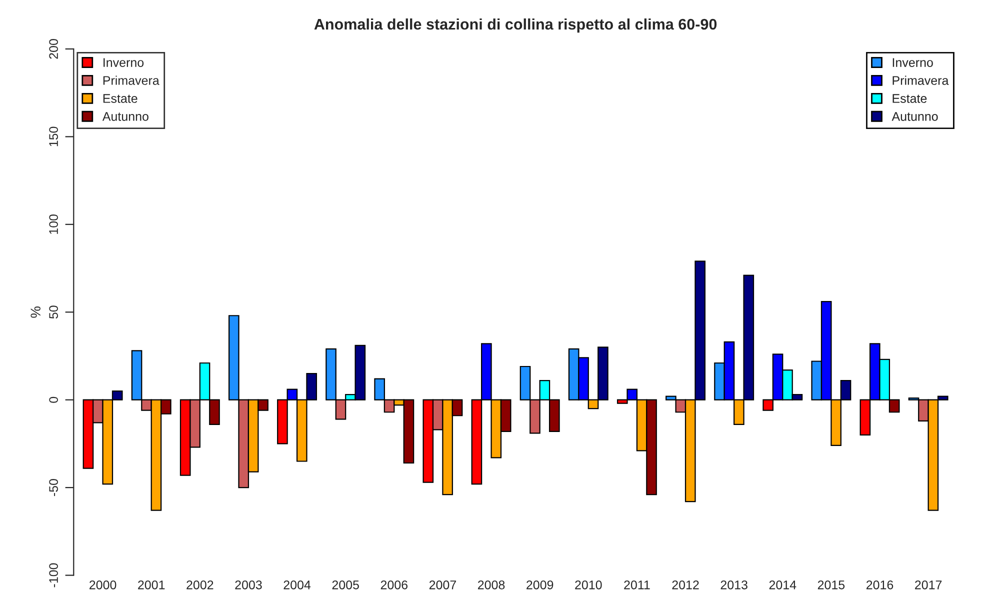 This screenshot has height=612, width=982. What do you see at coordinates (297, 585) in the screenshot?
I see `x-tick-label: 2004` at bounding box center [297, 585].